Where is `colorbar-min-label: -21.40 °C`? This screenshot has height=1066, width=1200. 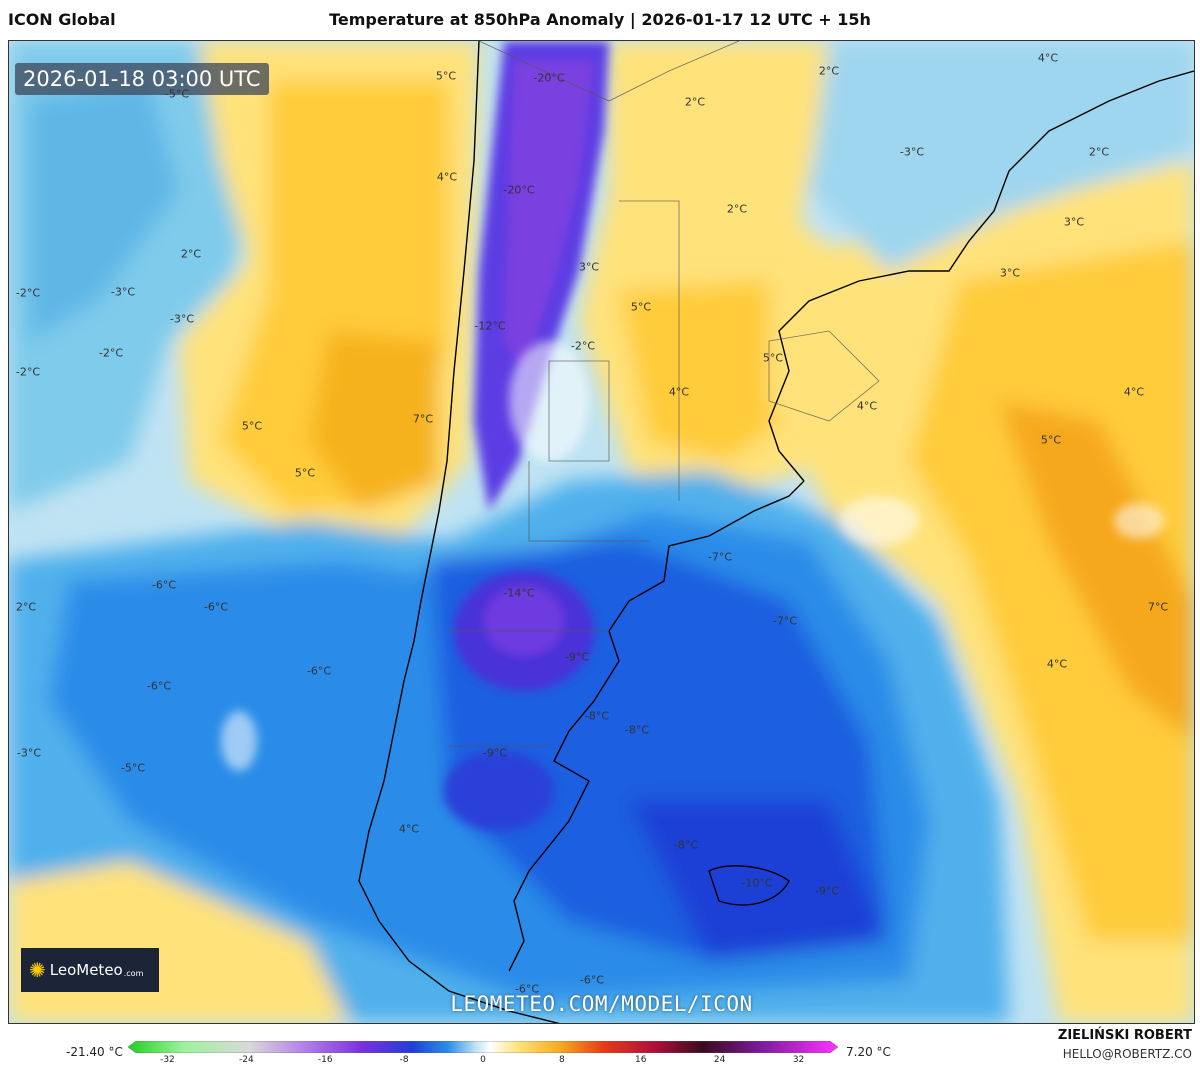
colorbar-min-label: -21.40 °C is located at coordinates (94, 1052).